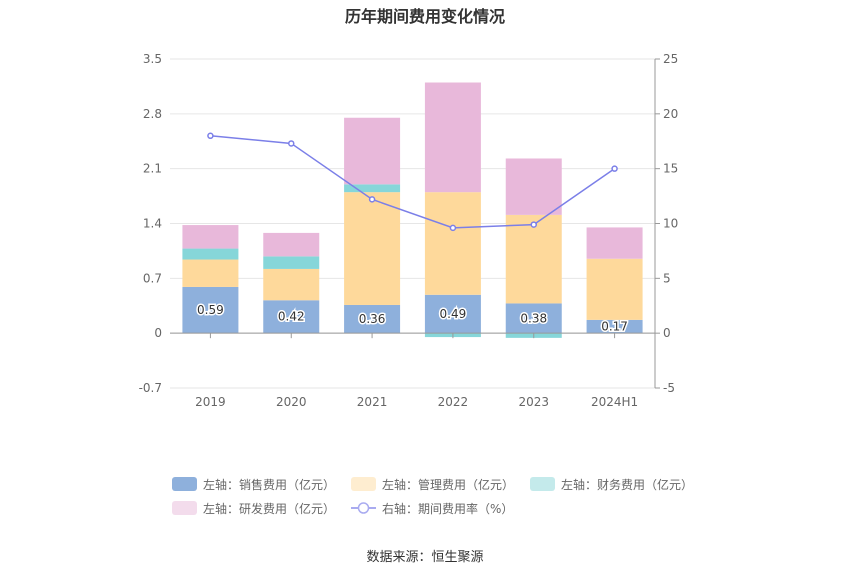  I want to click on legend-item-rnd: 左轴：研发费用（亿元）, so click(253, 508).